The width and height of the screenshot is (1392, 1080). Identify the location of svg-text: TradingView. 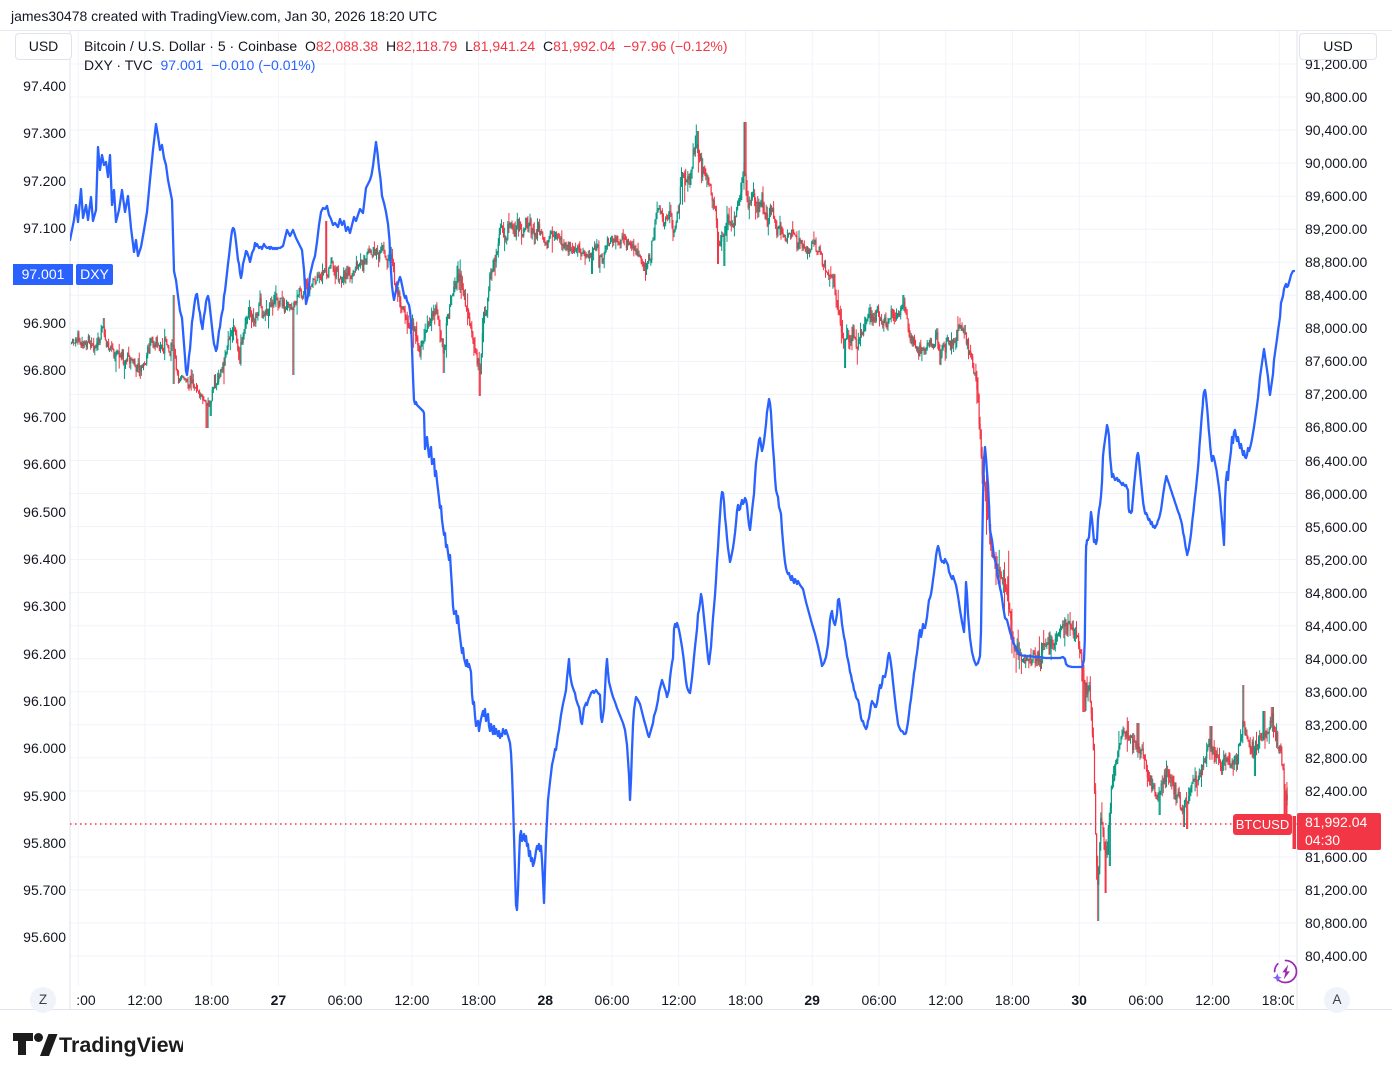
(121, 1045).